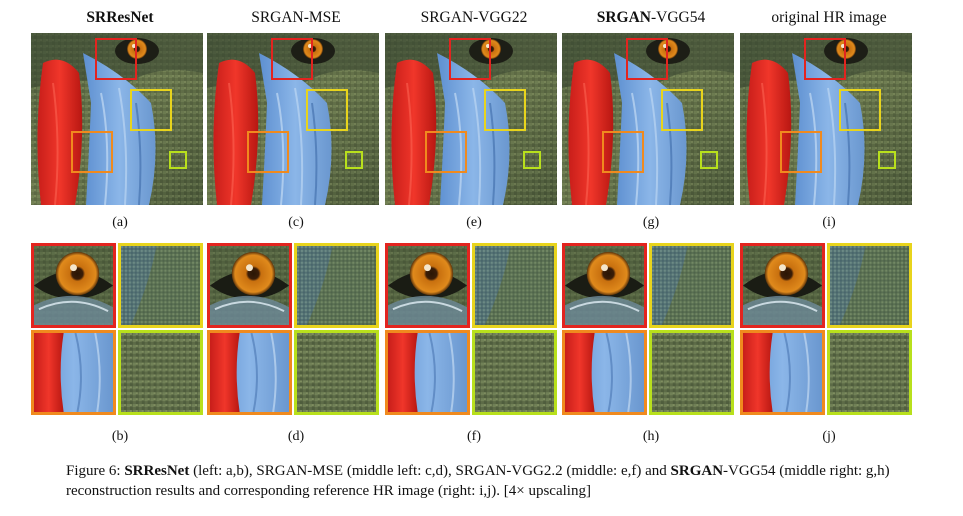  What do you see at coordinates (249, 372) in the screenshot?
I see `nose-crop-d` at bounding box center [249, 372].